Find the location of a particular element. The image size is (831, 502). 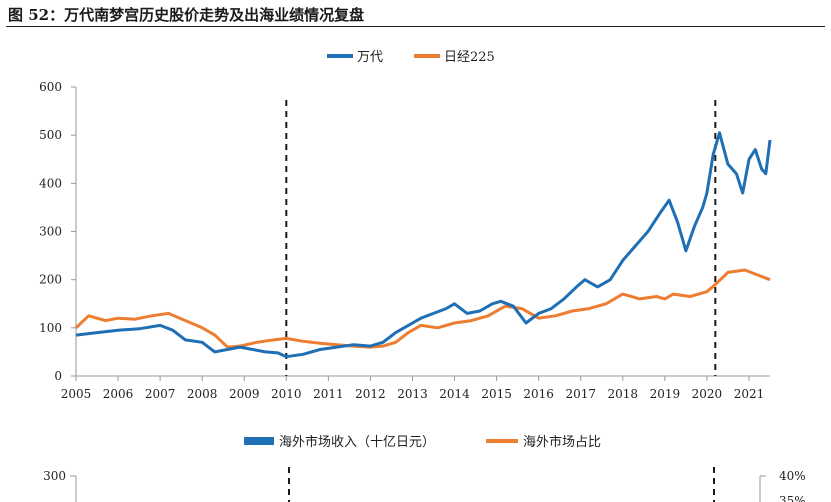

series-line-nikkei is located at coordinates (422, 308).